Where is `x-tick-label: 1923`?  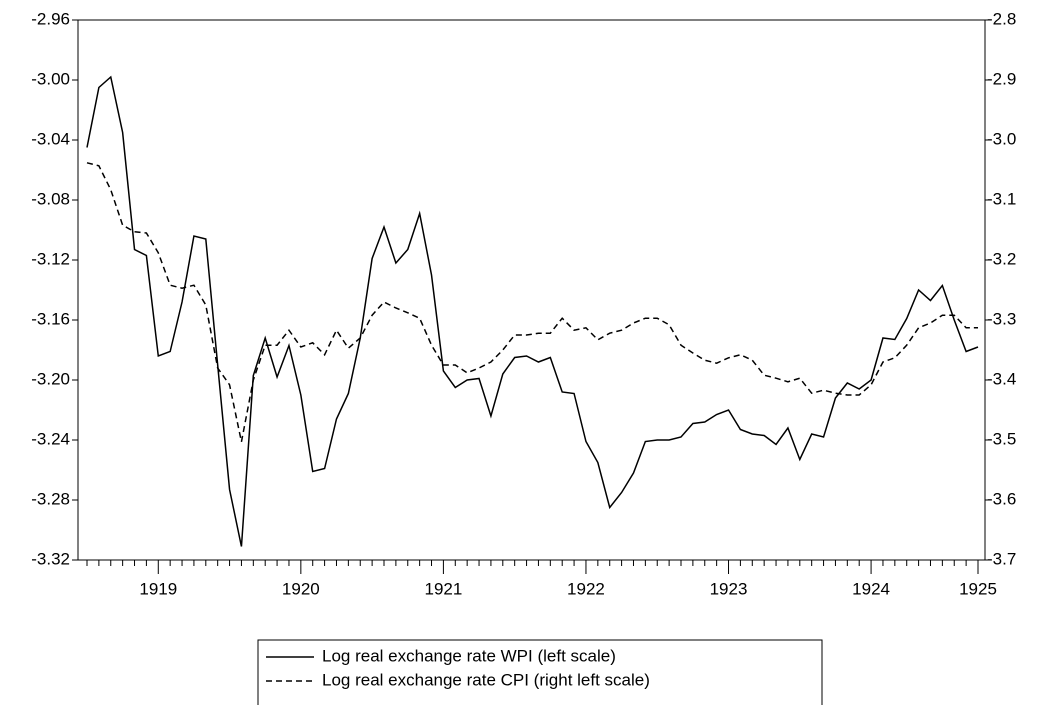 x-tick-label: 1923 is located at coordinates (729, 588).